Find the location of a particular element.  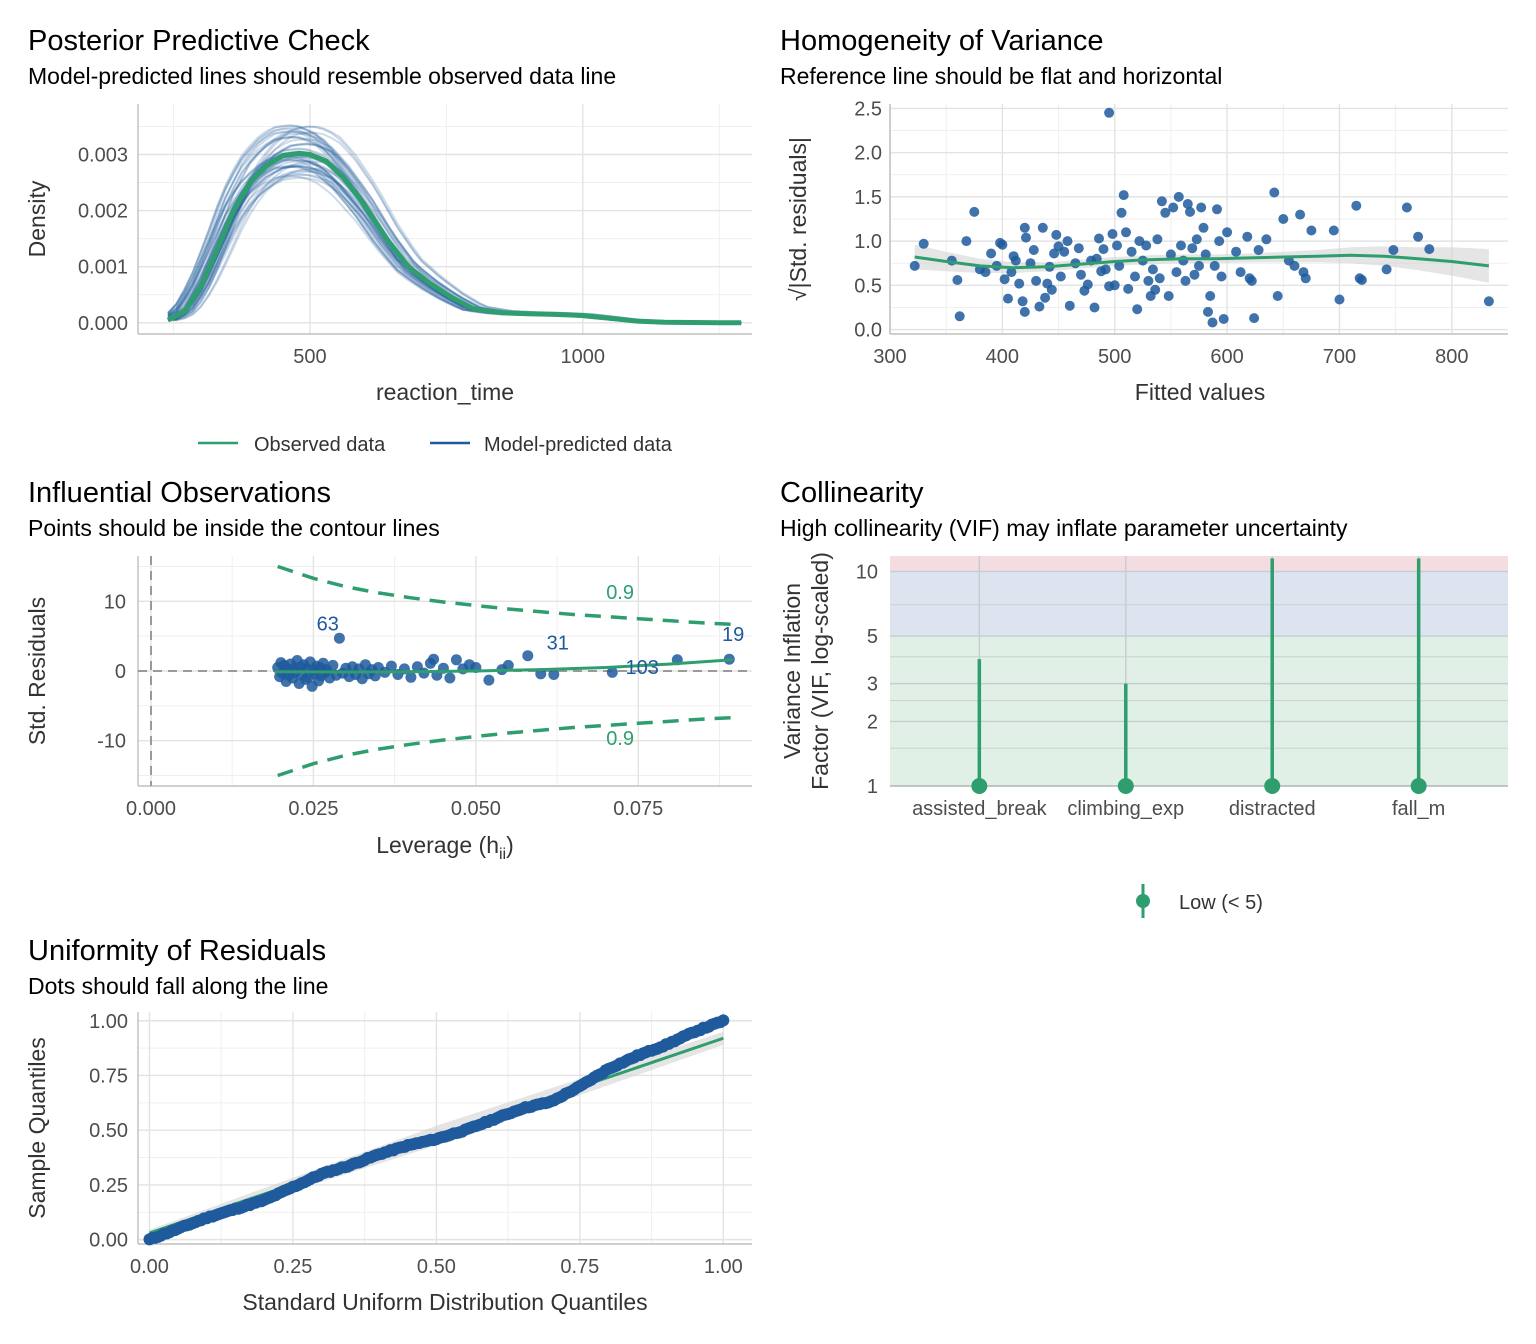

infl-x-tick-label-1: 0.025 is located at coordinates (313, 809).